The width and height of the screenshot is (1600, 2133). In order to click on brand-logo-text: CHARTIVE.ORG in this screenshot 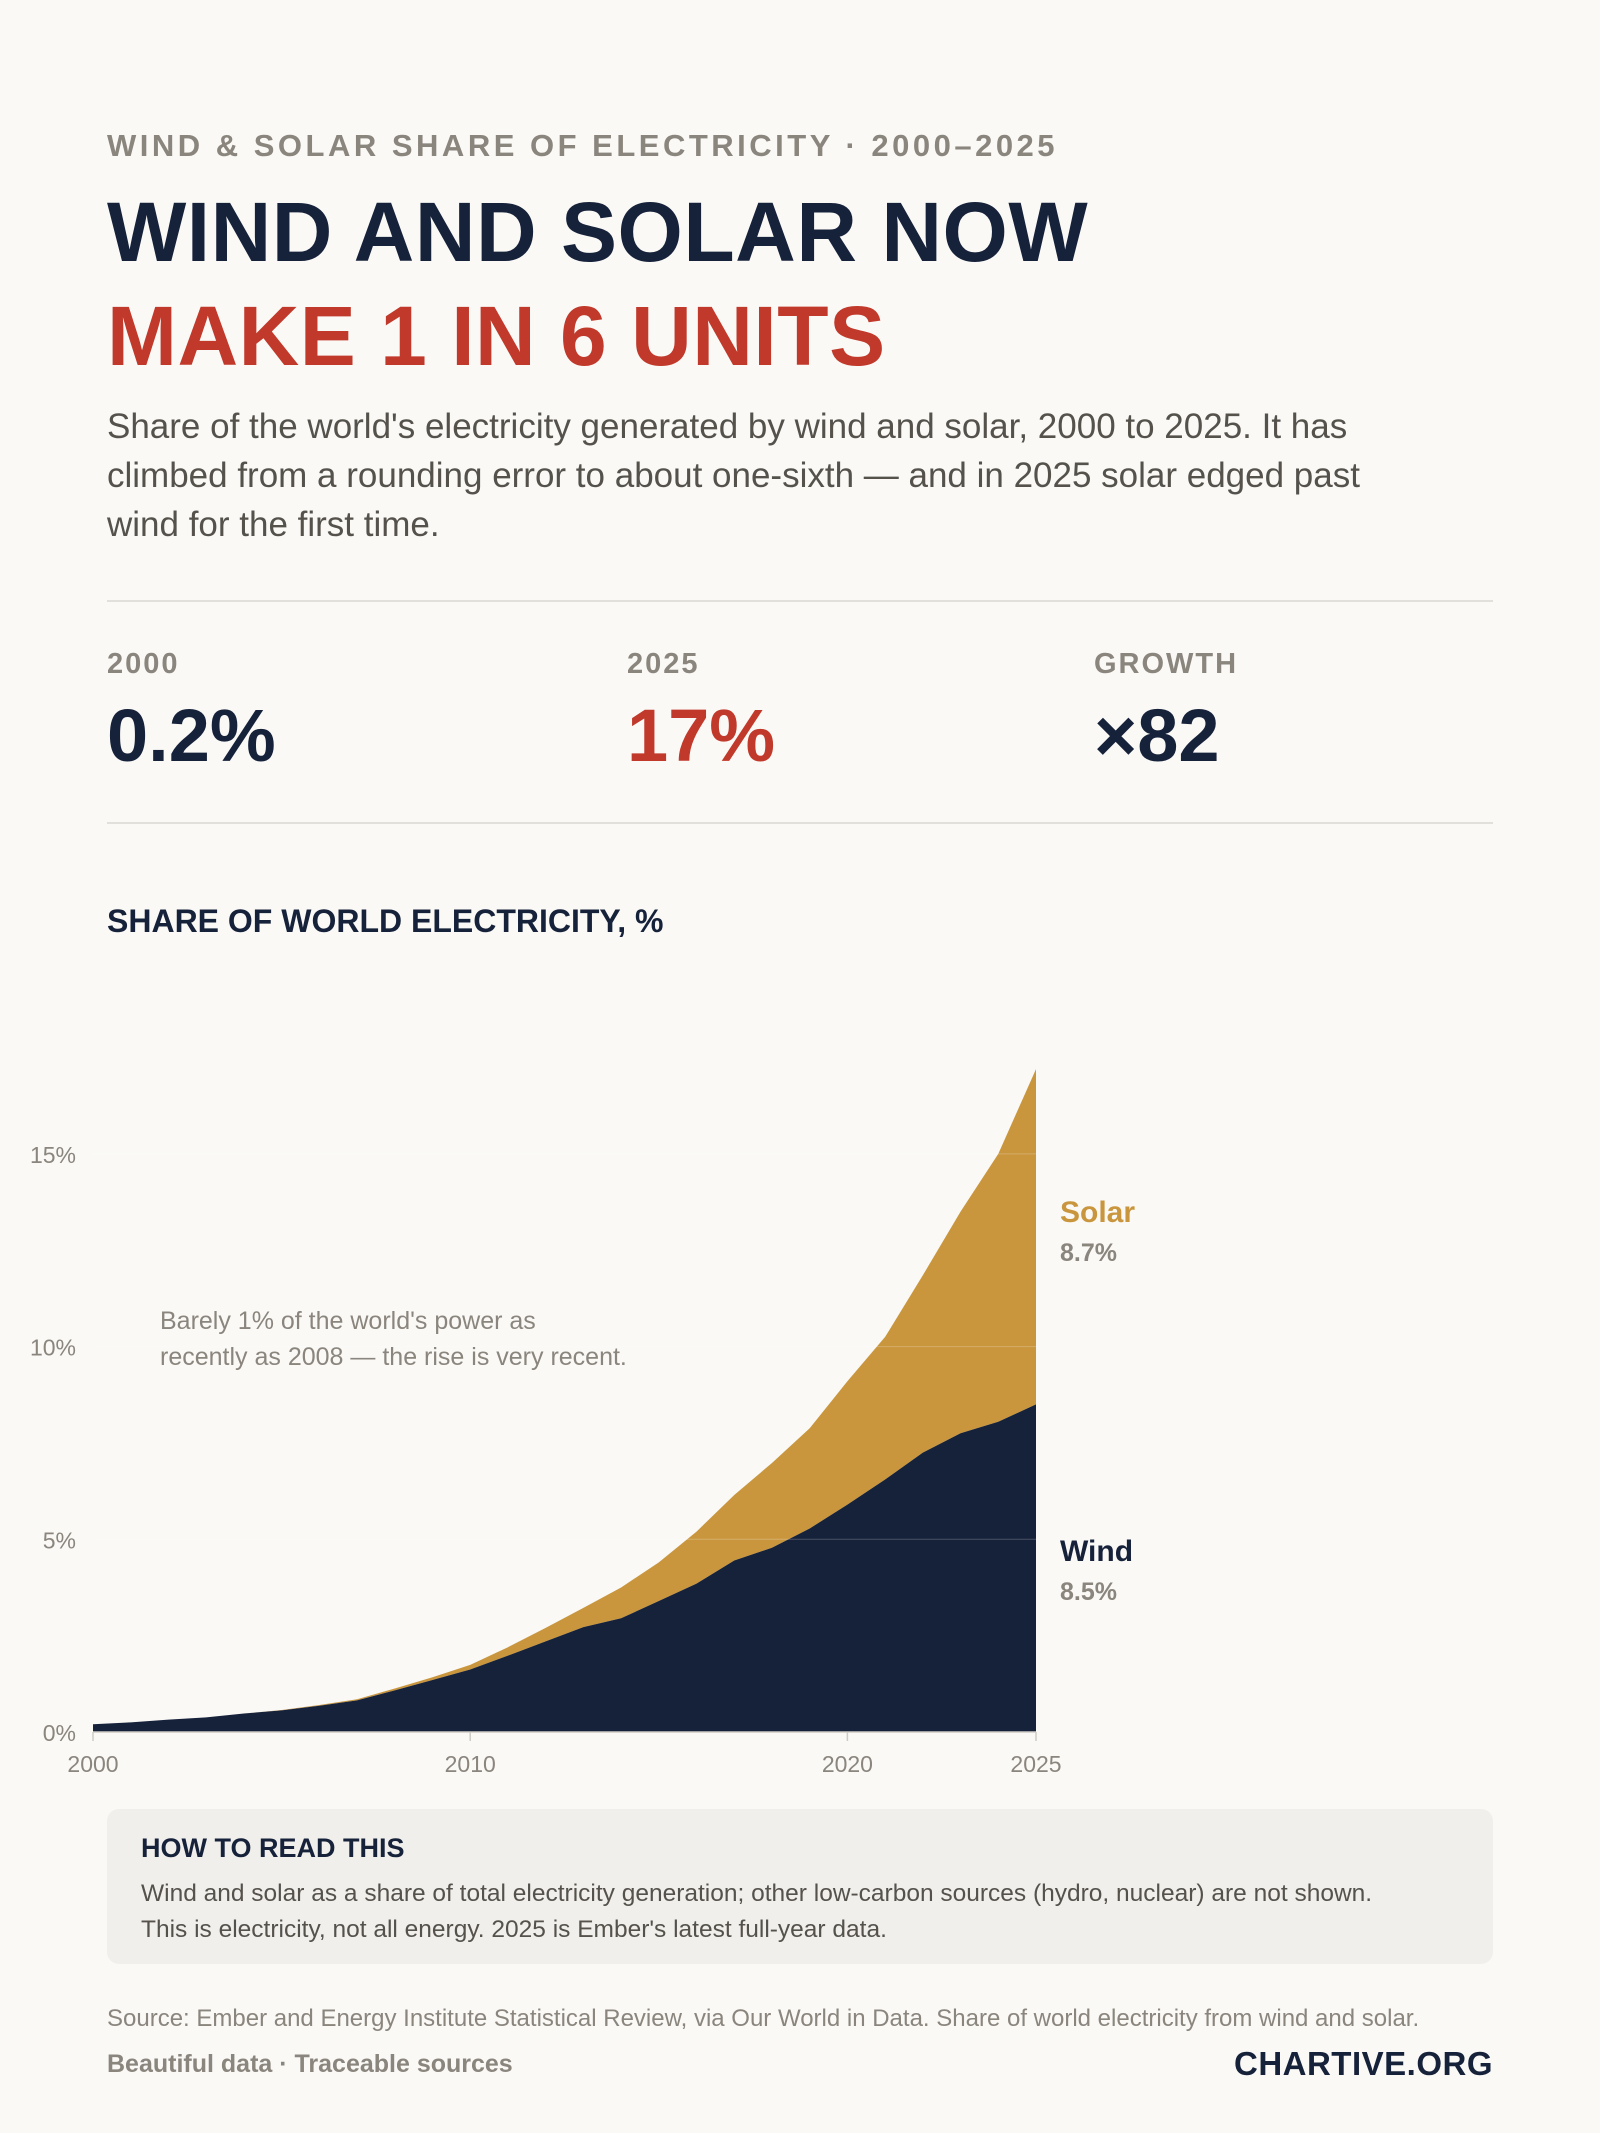, I will do `click(1363, 2063)`.